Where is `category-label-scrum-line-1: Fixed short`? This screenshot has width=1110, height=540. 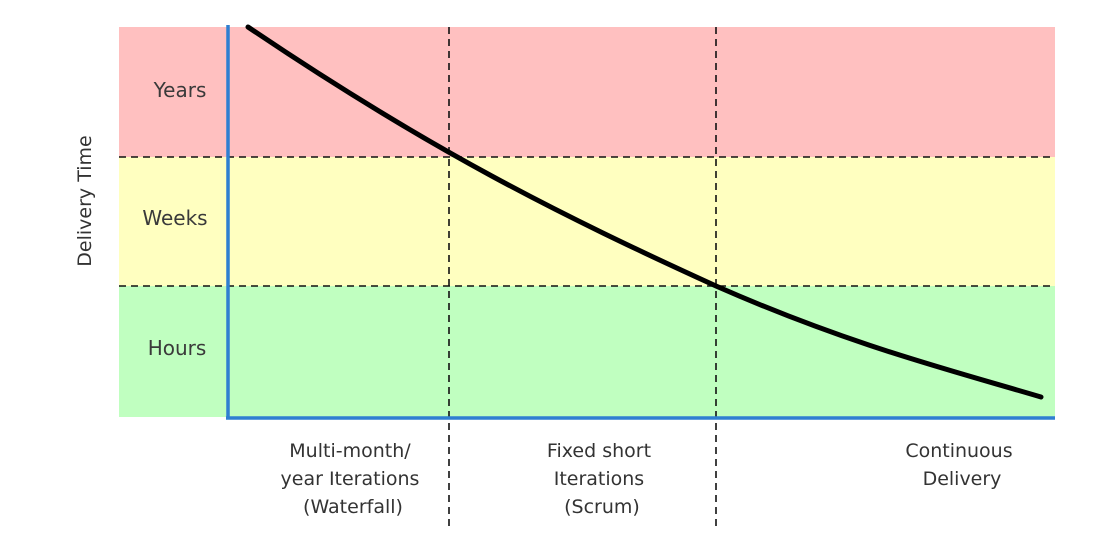
category-label-scrum-line-1: Fixed short is located at coordinates (599, 451).